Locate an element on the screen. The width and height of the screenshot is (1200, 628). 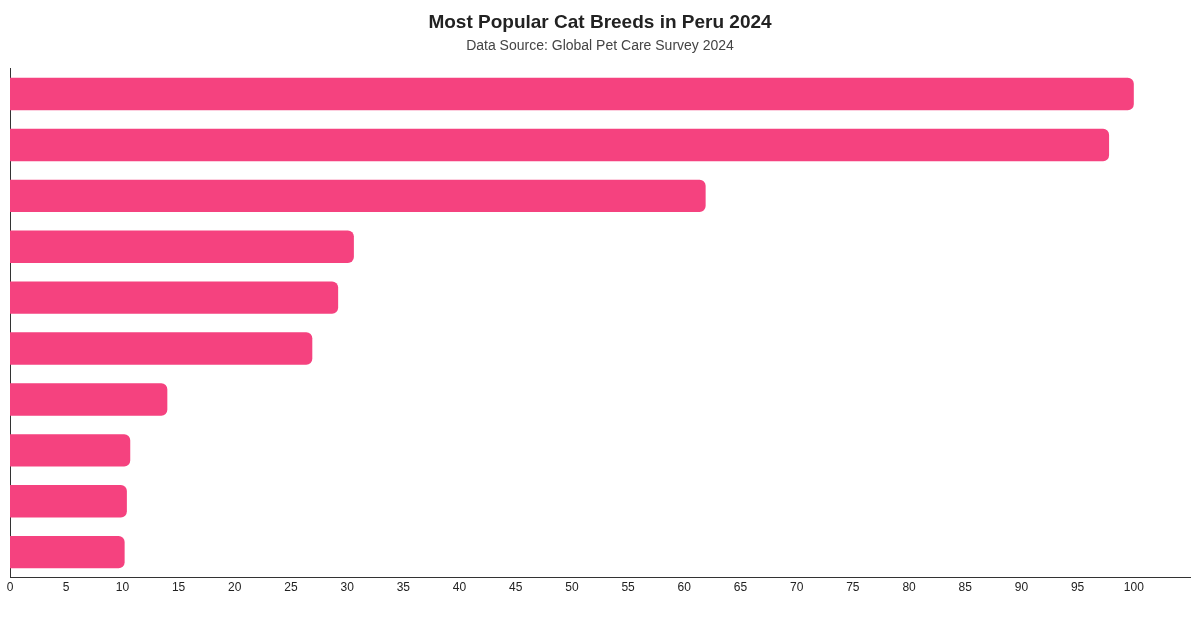
x-tick-label: 85 is located at coordinates (965, 587).